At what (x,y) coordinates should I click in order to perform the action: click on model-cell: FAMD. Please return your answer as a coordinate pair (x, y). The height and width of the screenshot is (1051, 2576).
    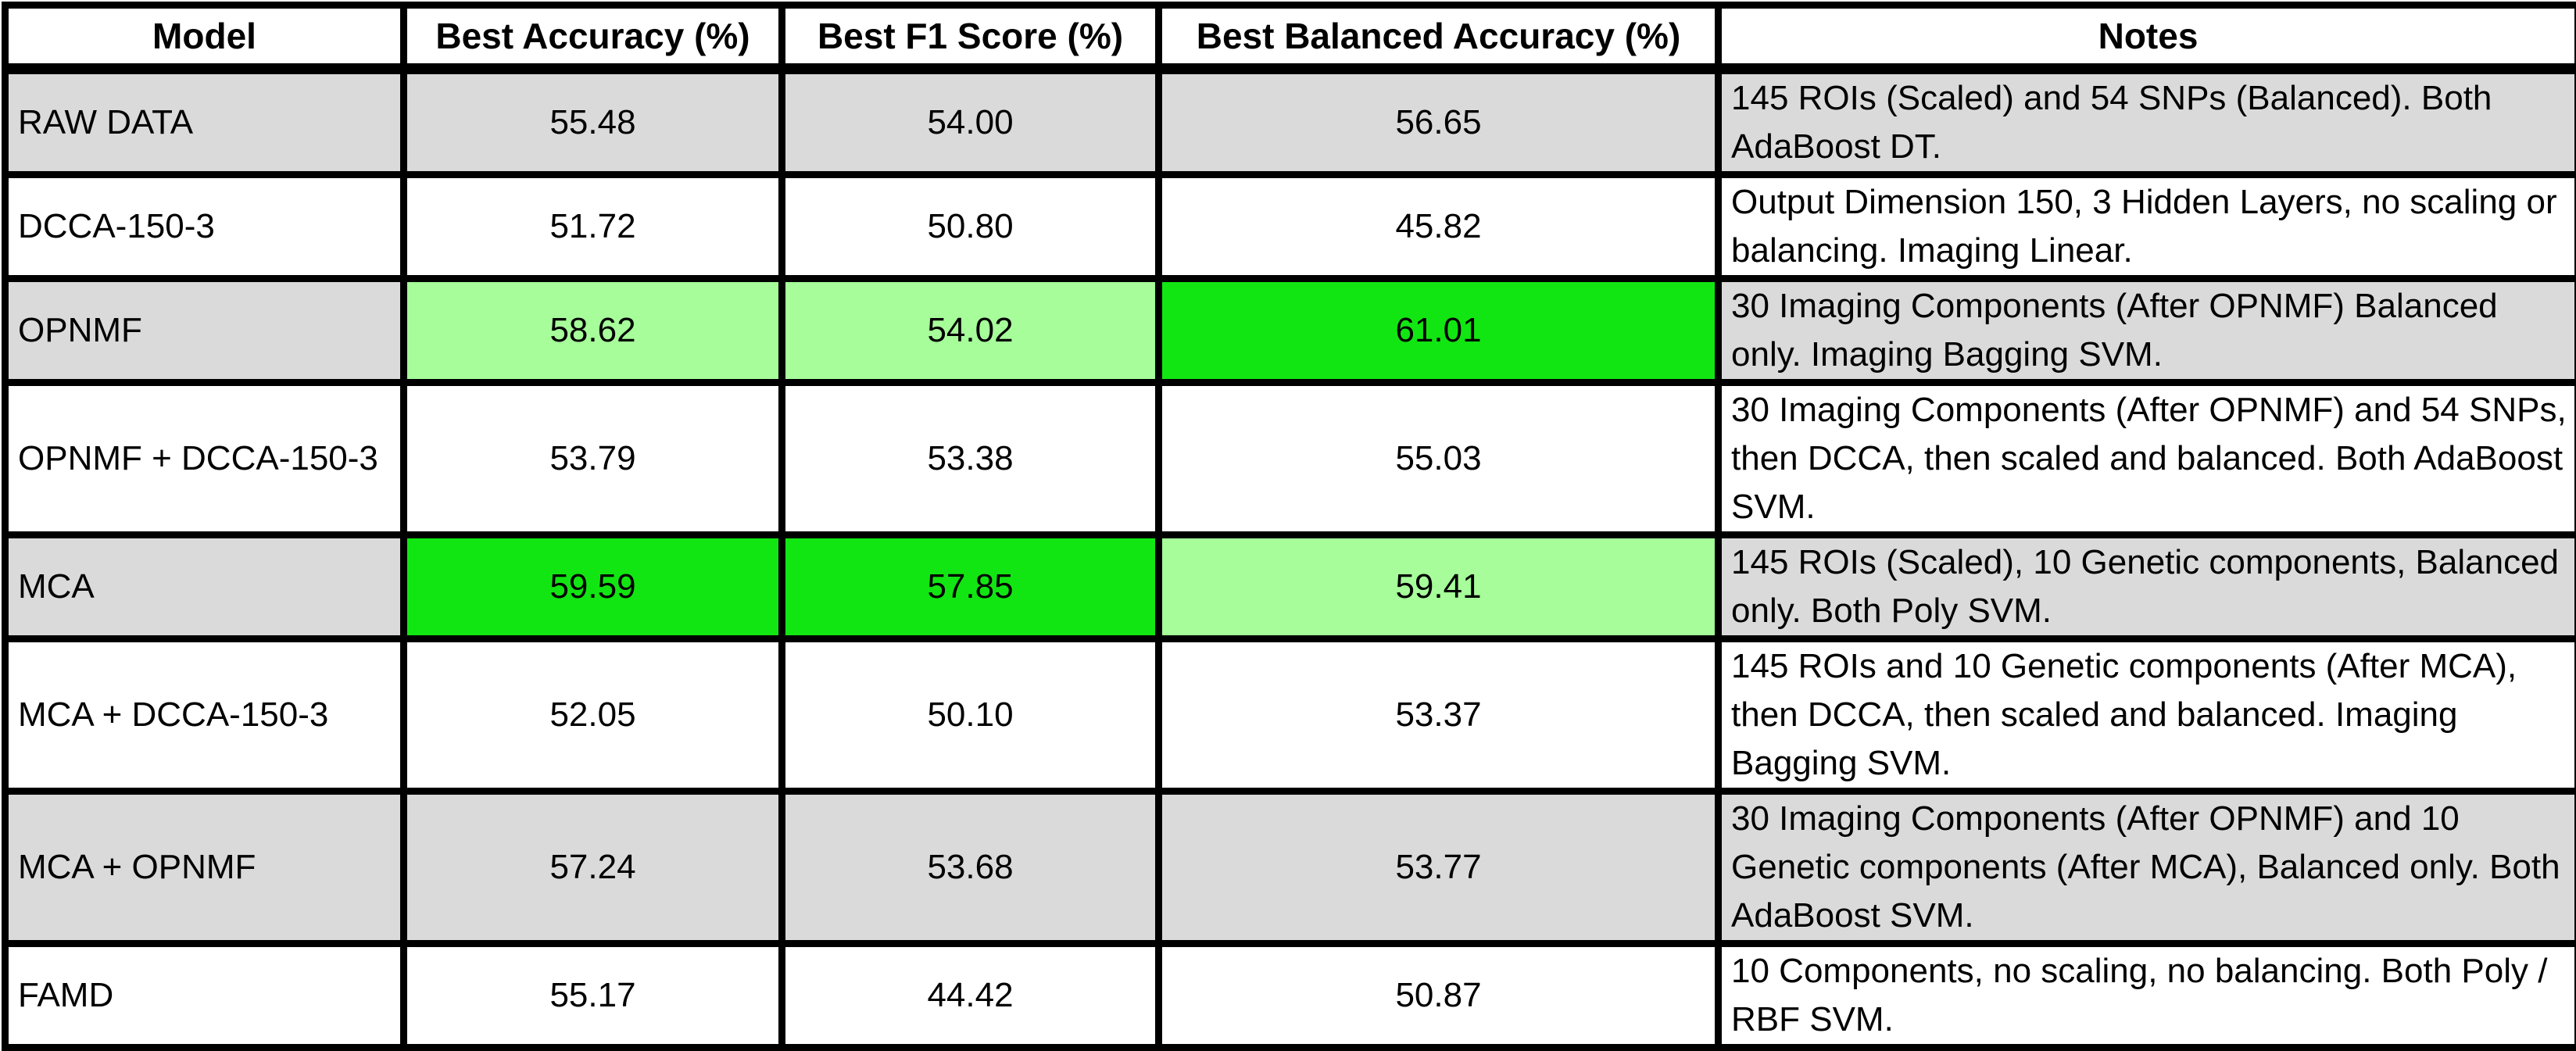
    Looking at the image, I should click on (204, 996).